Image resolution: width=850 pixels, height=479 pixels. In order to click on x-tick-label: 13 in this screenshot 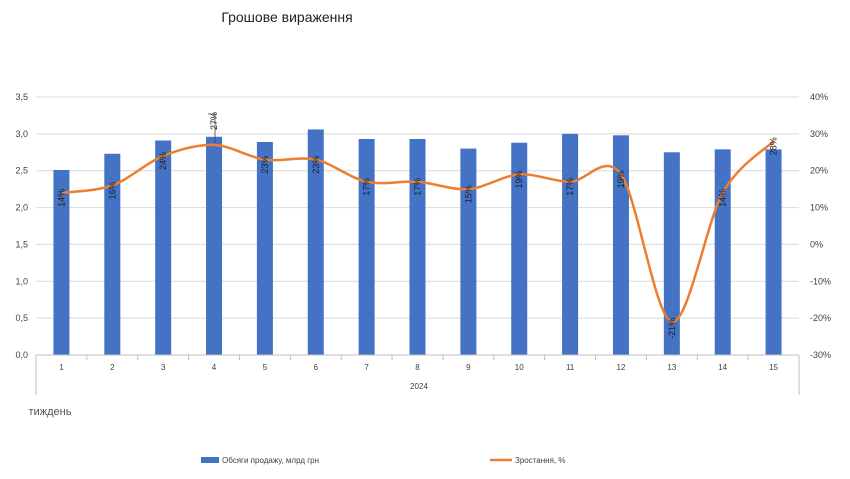, I will do `click(671, 367)`.